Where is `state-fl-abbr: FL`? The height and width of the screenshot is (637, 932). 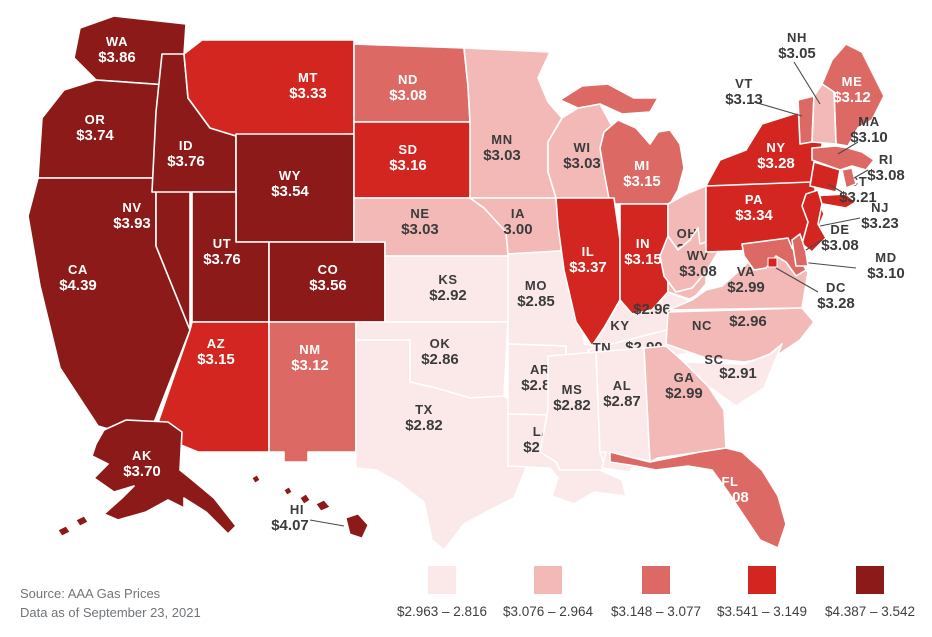 state-fl-abbr: FL is located at coordinates (729, 481).